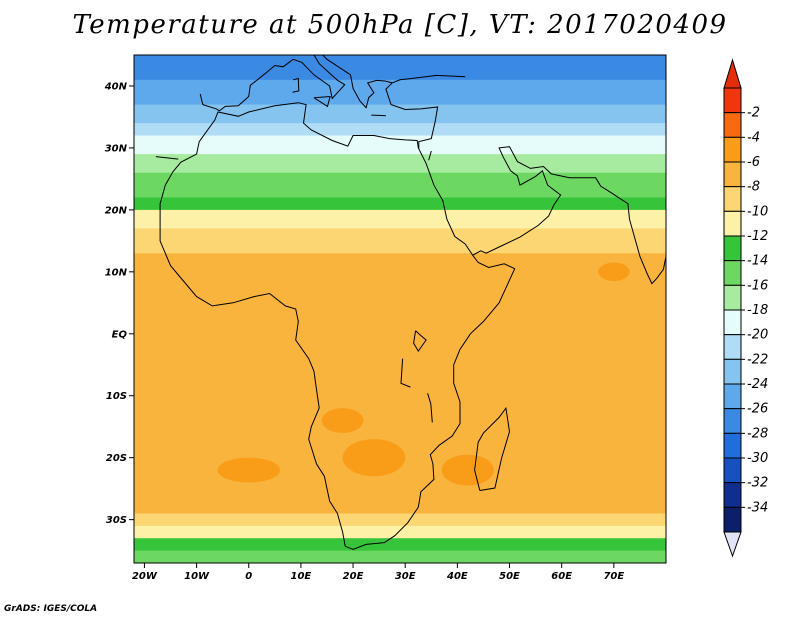  I want to click on x-tick-label: 50E, so click(509, 576).